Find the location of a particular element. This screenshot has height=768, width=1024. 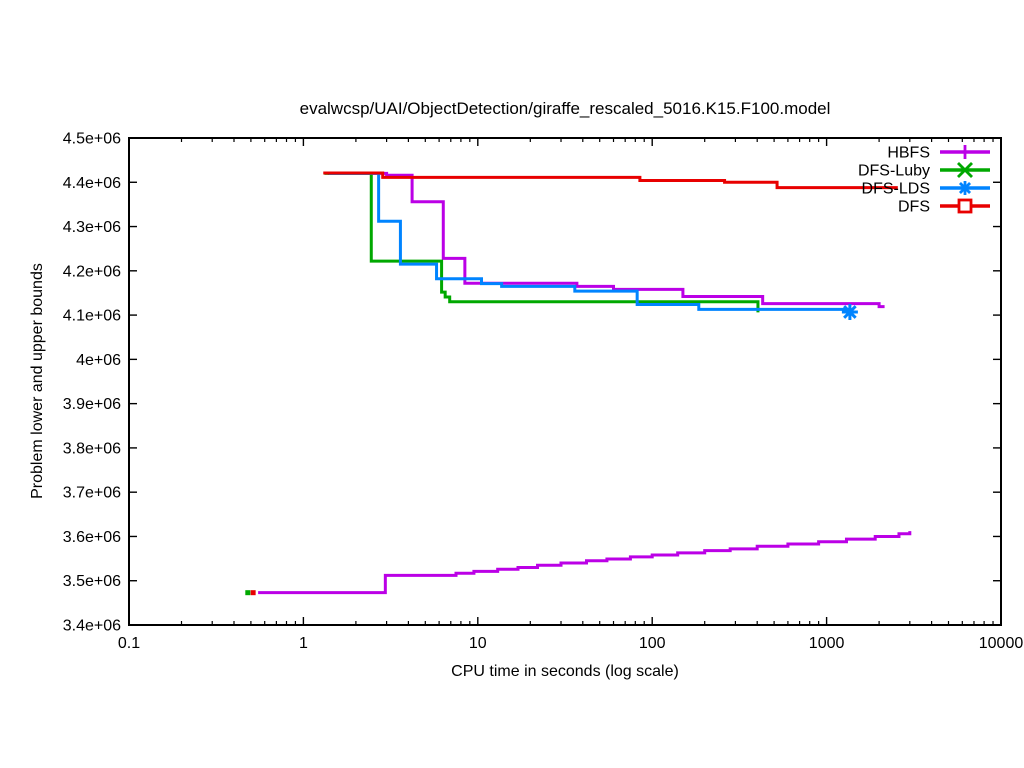

legend-item-dfs-lds: DFS-LDS is located at coordinates (896, 189).